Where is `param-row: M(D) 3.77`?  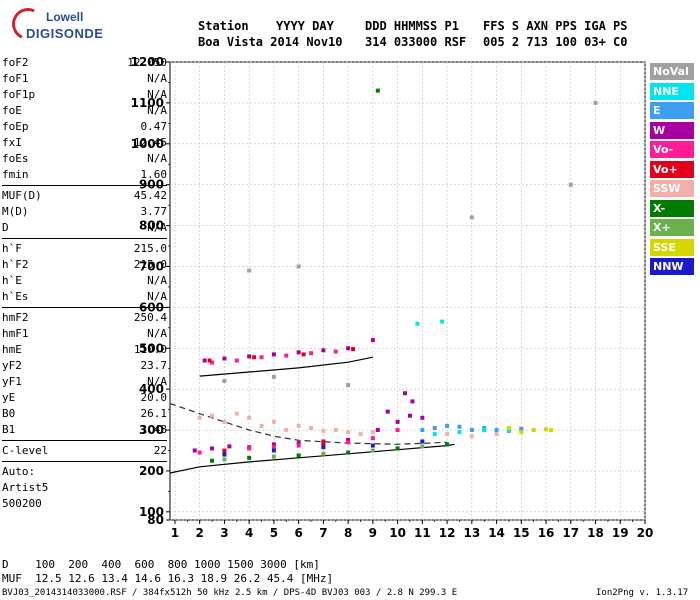 param-row: M(D) 3.77 is located at coordinates (84, 212).